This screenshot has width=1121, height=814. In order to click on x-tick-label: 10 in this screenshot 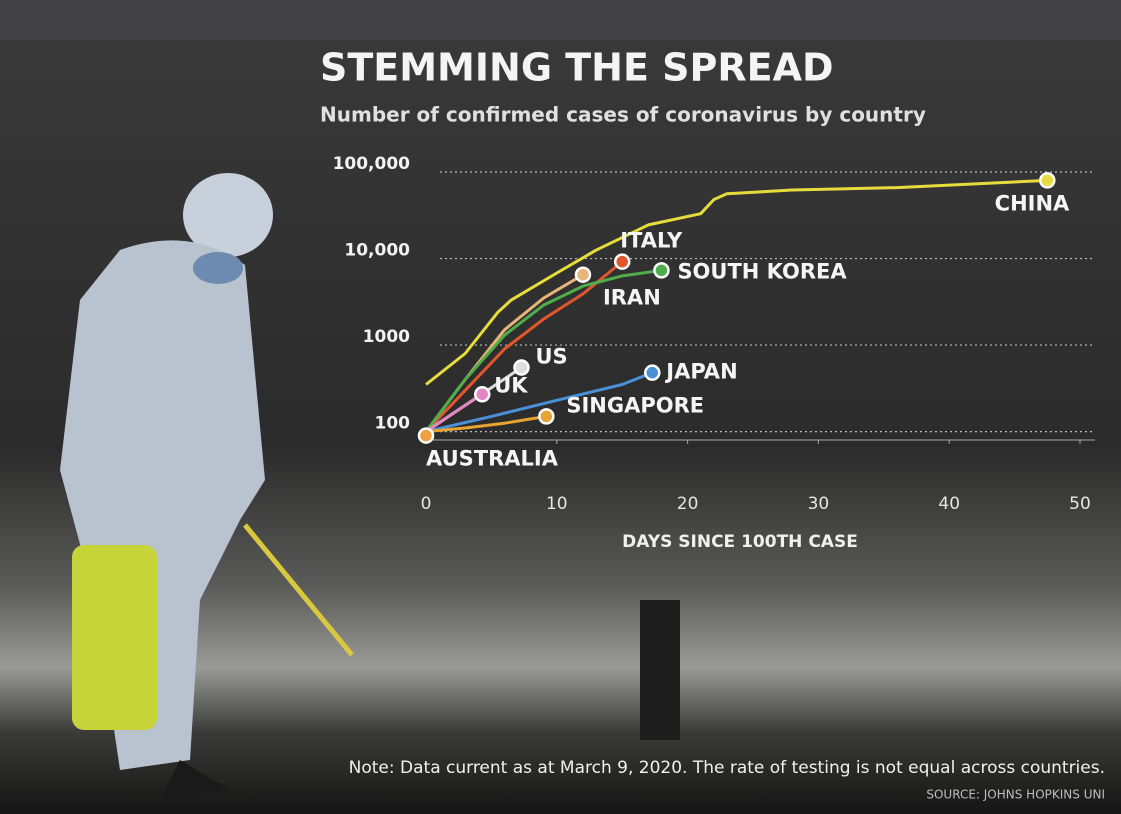, I will do `click(557, 504)`.